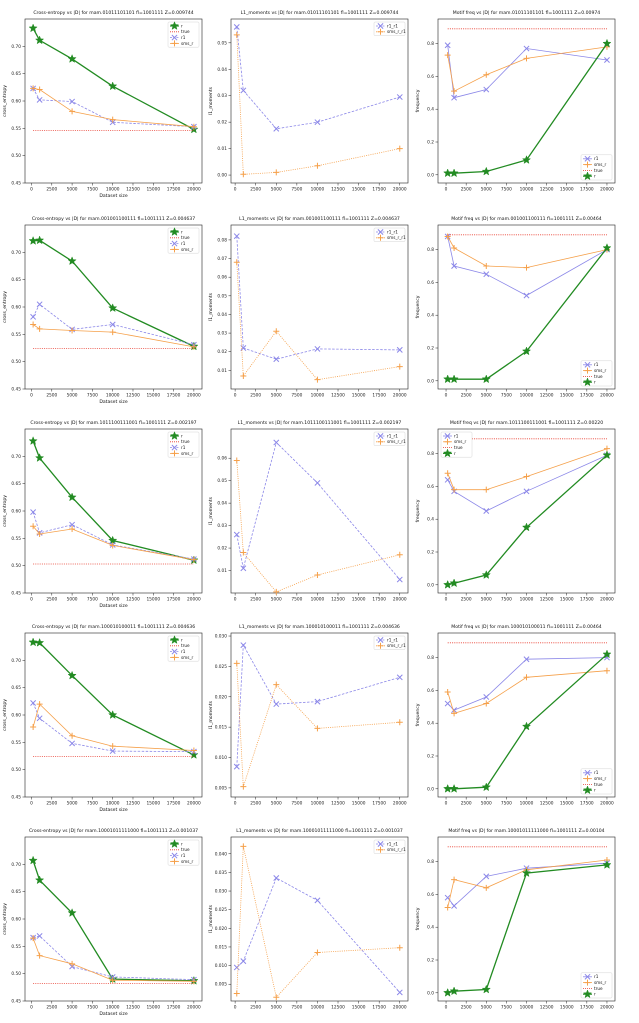  Describe the element at coordinates (600, 370) in the screenshot. I see `legend-label: sms_r` at that location.